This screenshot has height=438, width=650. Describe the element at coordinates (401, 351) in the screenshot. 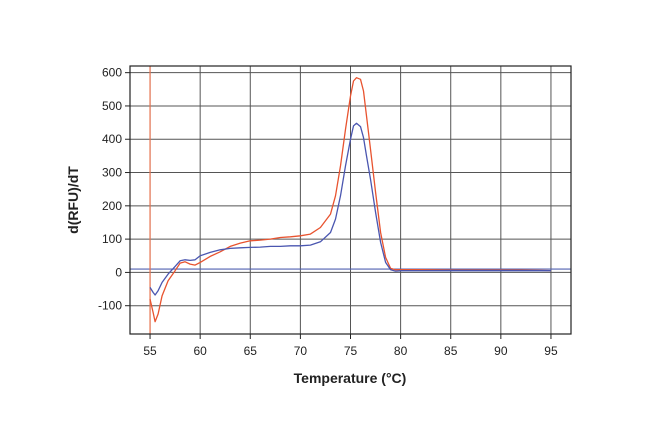

I see `x-tick-label: 80` at that location.